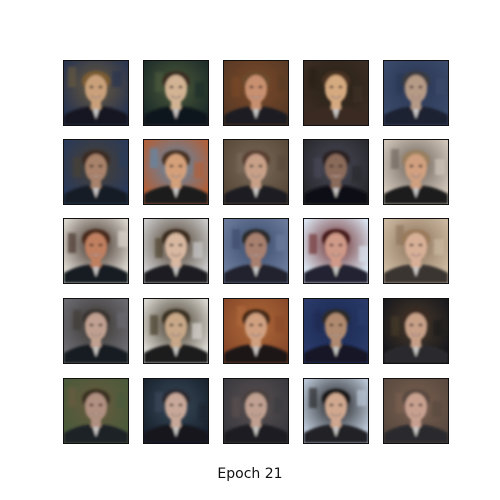 The height and width of the screenshot is (500, 500). Describe the element at coordinates (250, 474) in the screenshot. I see `epoch-caption: Epoch 21` at that location.